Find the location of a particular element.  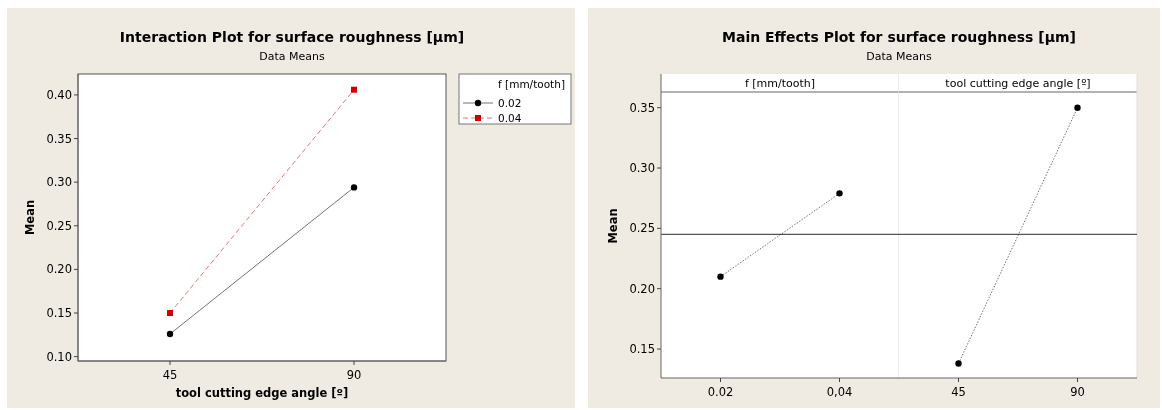

y-tick-label: 0.10 is located at coordinates (59, 356).